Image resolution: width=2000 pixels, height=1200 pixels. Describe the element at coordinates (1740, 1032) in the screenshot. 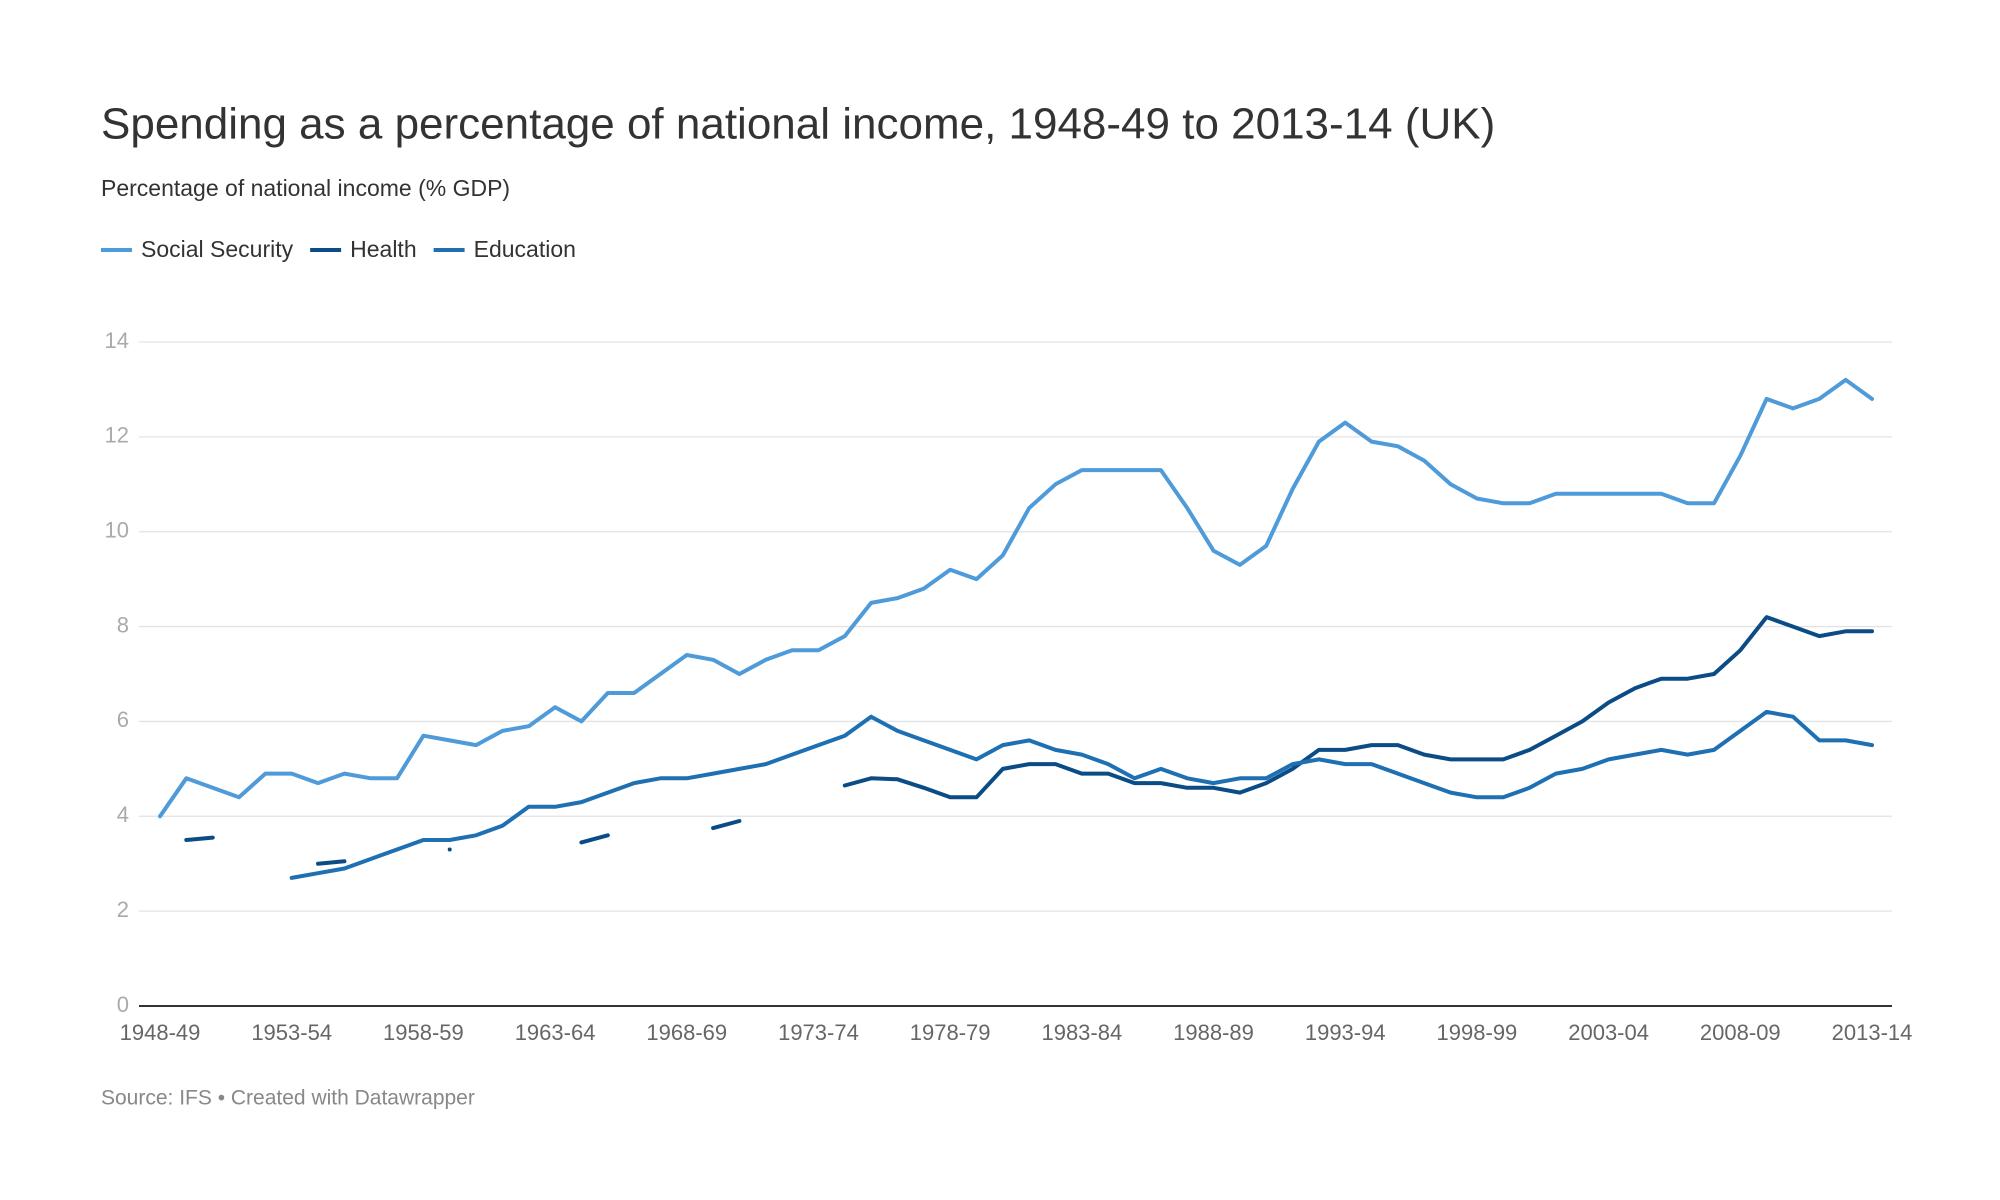

I see `x-tick-label: 2008-09` at that location.